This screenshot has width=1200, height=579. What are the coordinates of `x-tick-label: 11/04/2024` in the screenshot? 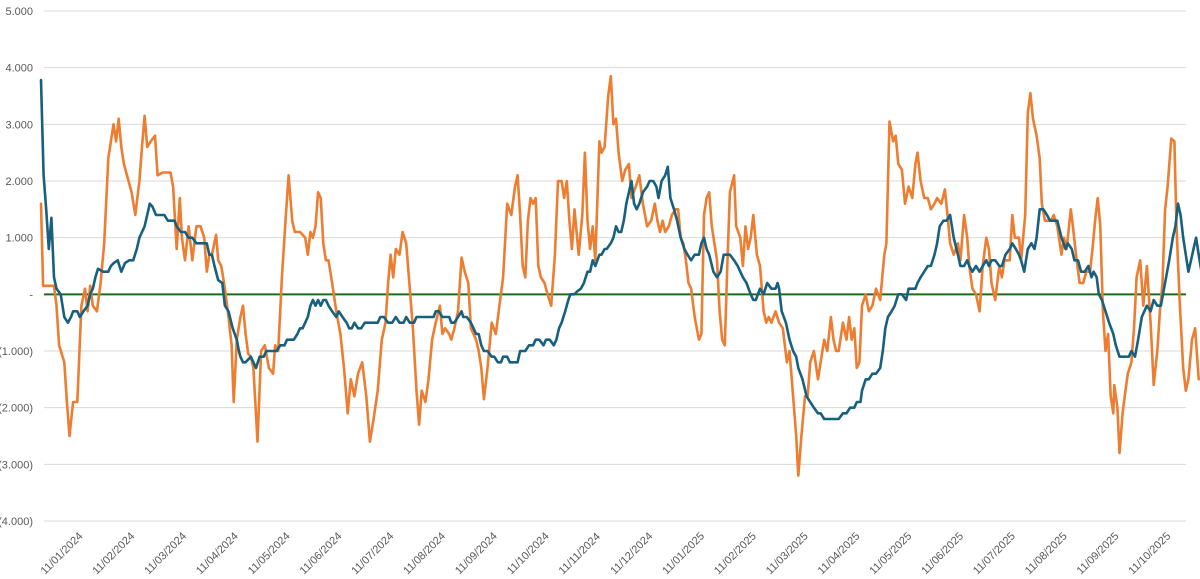 It's located at (217, 553).